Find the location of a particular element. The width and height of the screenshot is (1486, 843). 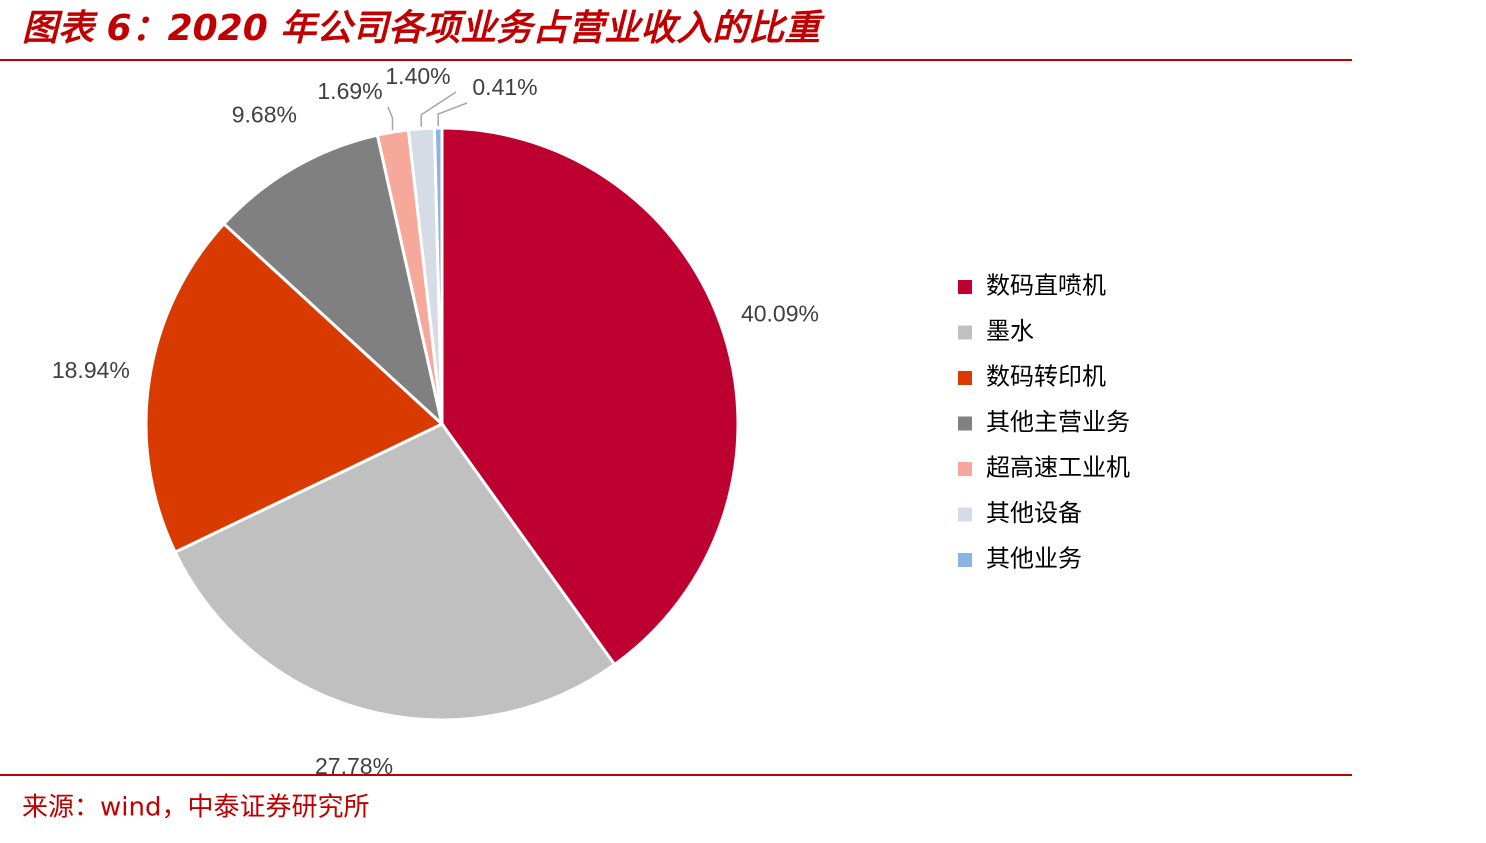

legend-label: 其他主营业务 is located at coordinates (1058, 422).